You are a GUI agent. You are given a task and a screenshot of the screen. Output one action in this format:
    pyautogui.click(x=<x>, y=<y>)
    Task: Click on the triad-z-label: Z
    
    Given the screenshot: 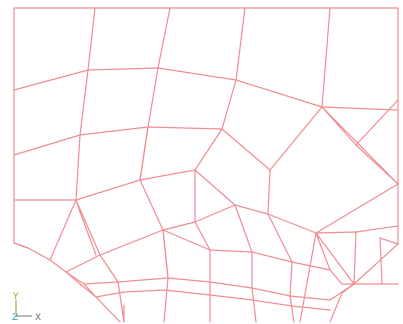 What is the action you would take?
    pyautogui.click(x=15, y=318)
    